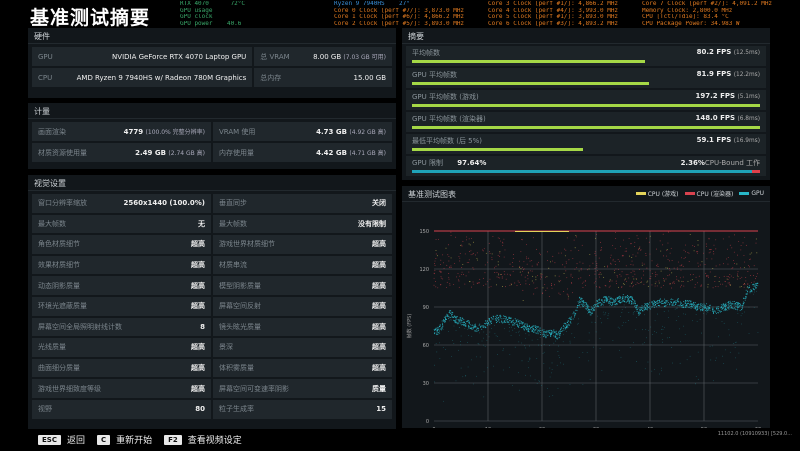 This screenshot has width=800, height=451. Describe the element at coordinates (186, 153) in the screenshot. I see `value-detail: (2.74 GB 高)` at that location.